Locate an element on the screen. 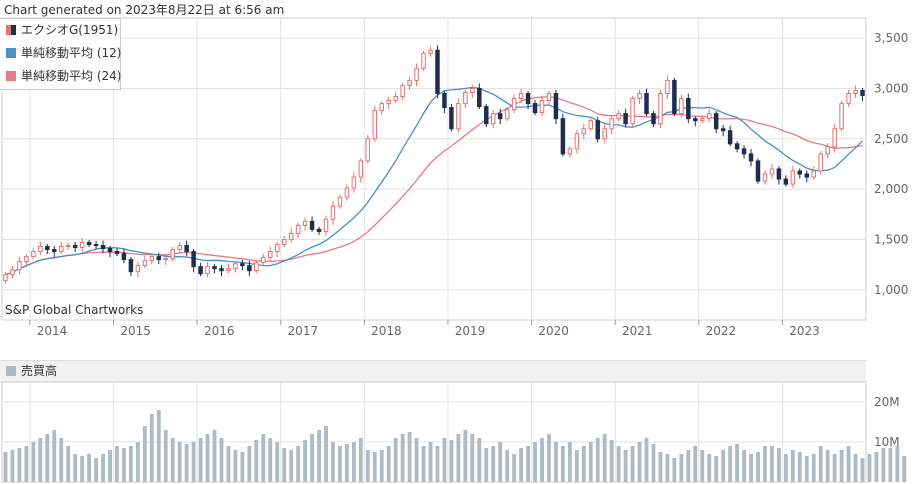  legend-item-ma24: 単純移動平均 (24) is located at coordinates (61, 76).